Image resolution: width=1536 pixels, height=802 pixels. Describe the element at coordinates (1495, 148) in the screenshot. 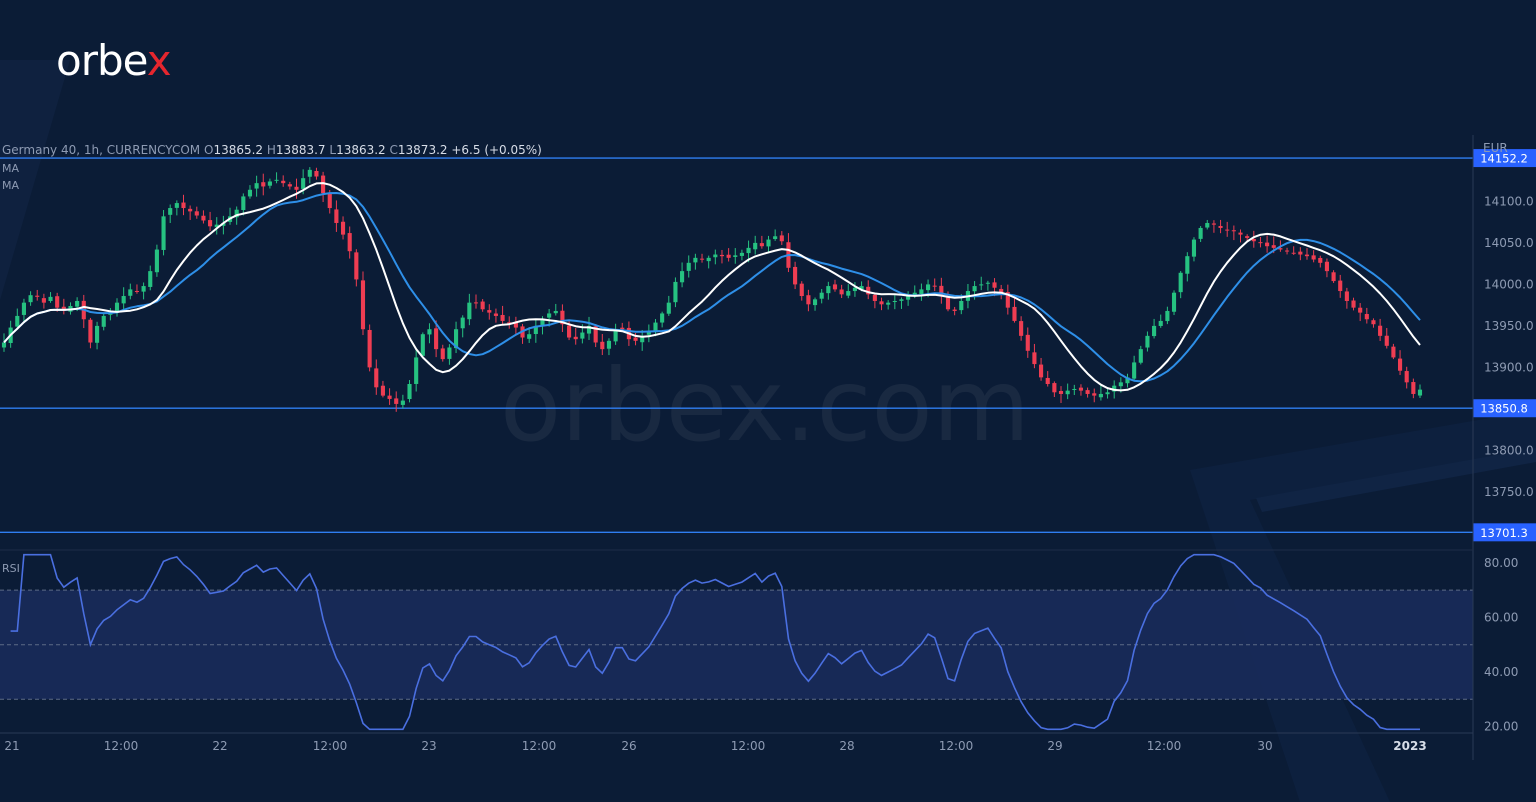

I see `currency-label: EUR` at that location.